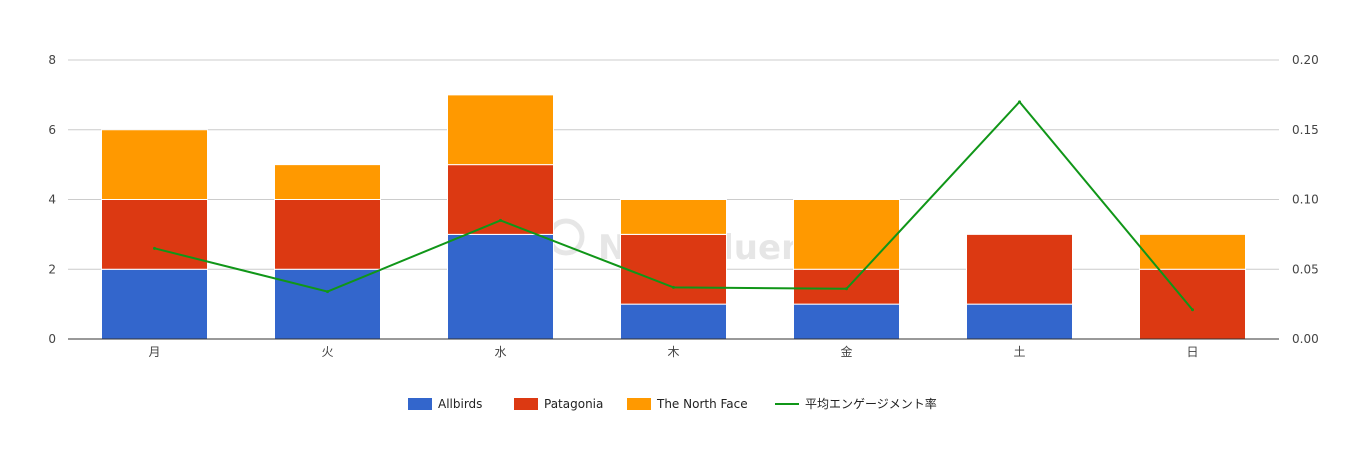 This screenshot has height=454, width=1347. I want to click on y-right-tick-label: 0.20, so click(1305, 60).